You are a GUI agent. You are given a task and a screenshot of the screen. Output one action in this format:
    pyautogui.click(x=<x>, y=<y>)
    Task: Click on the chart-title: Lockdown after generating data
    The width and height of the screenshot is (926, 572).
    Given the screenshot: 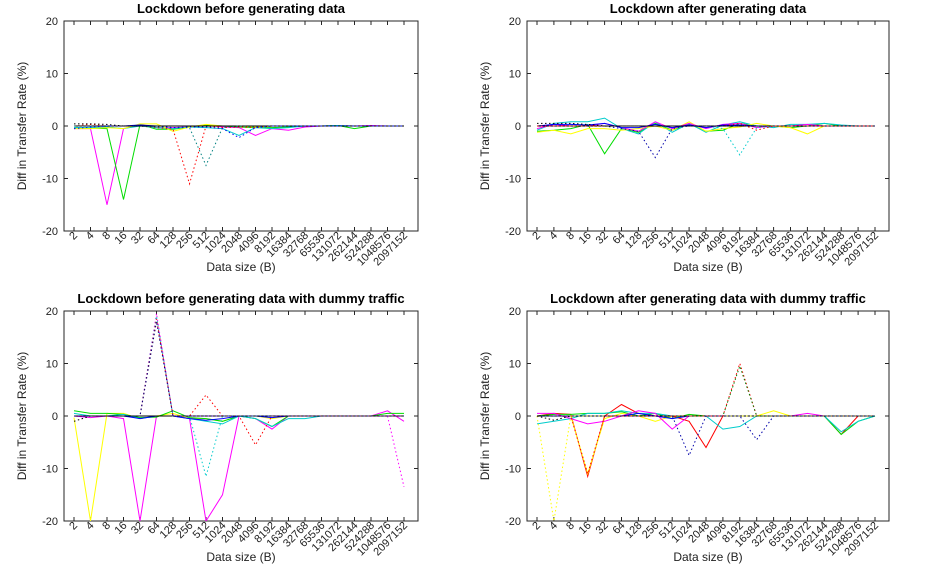 What is the action you would take?
    pyautogui.click(x=708, y=8)
    